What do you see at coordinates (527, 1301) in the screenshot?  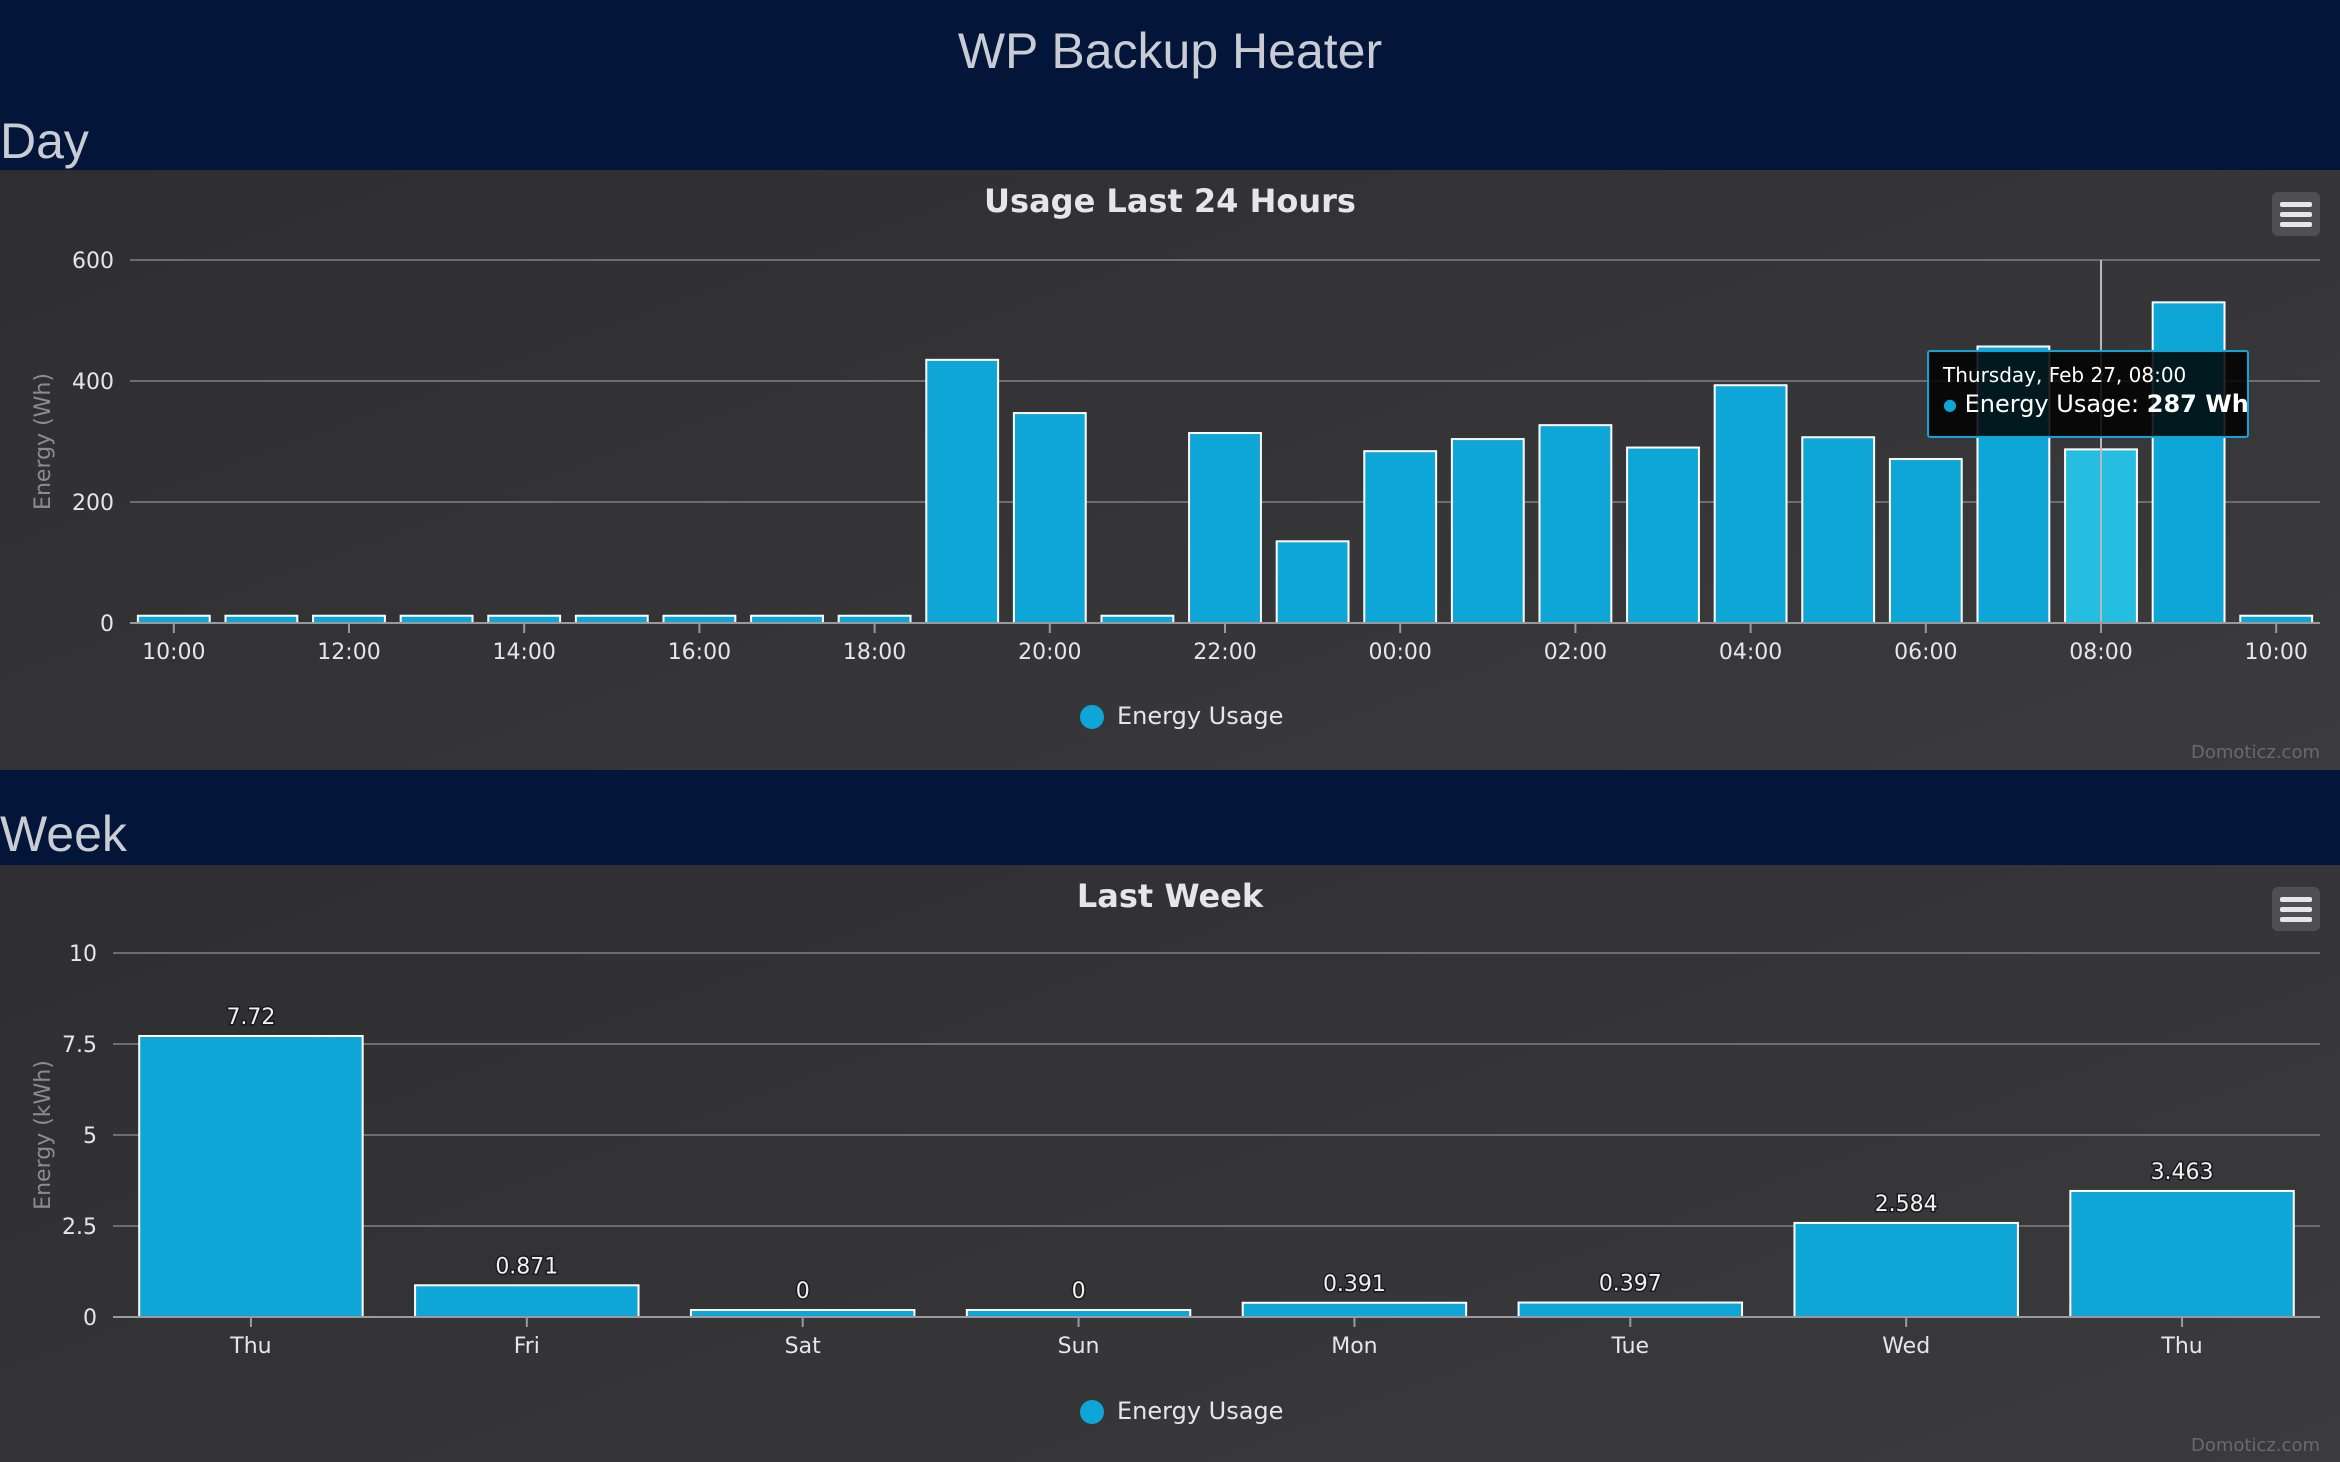 I see `bar-Fri` at bounding box center [527, 1301].